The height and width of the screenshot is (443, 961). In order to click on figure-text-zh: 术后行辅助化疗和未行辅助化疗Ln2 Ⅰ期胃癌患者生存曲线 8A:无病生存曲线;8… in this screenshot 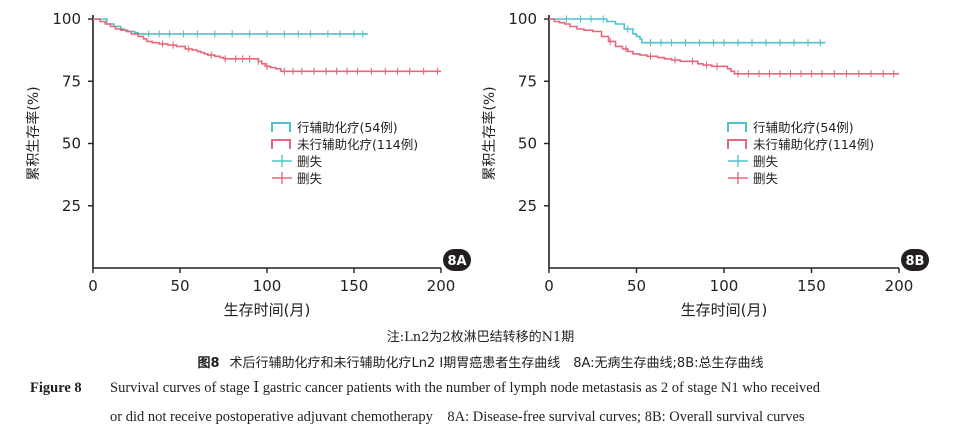, I will do `click(496, 363)`.